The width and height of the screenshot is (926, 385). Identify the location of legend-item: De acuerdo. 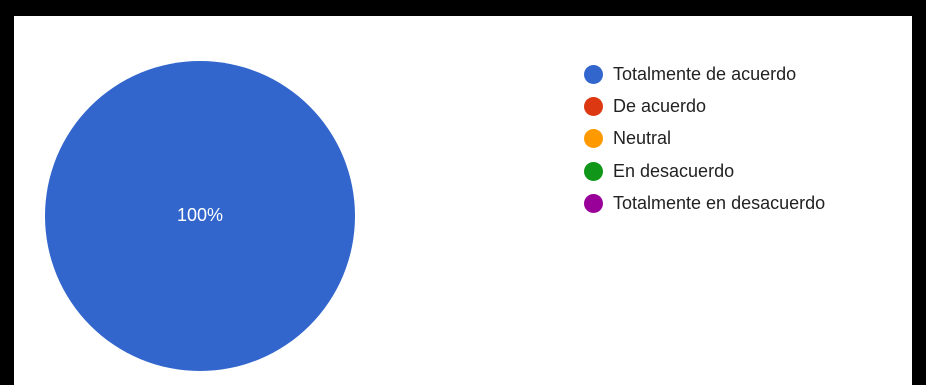
(704, 106).